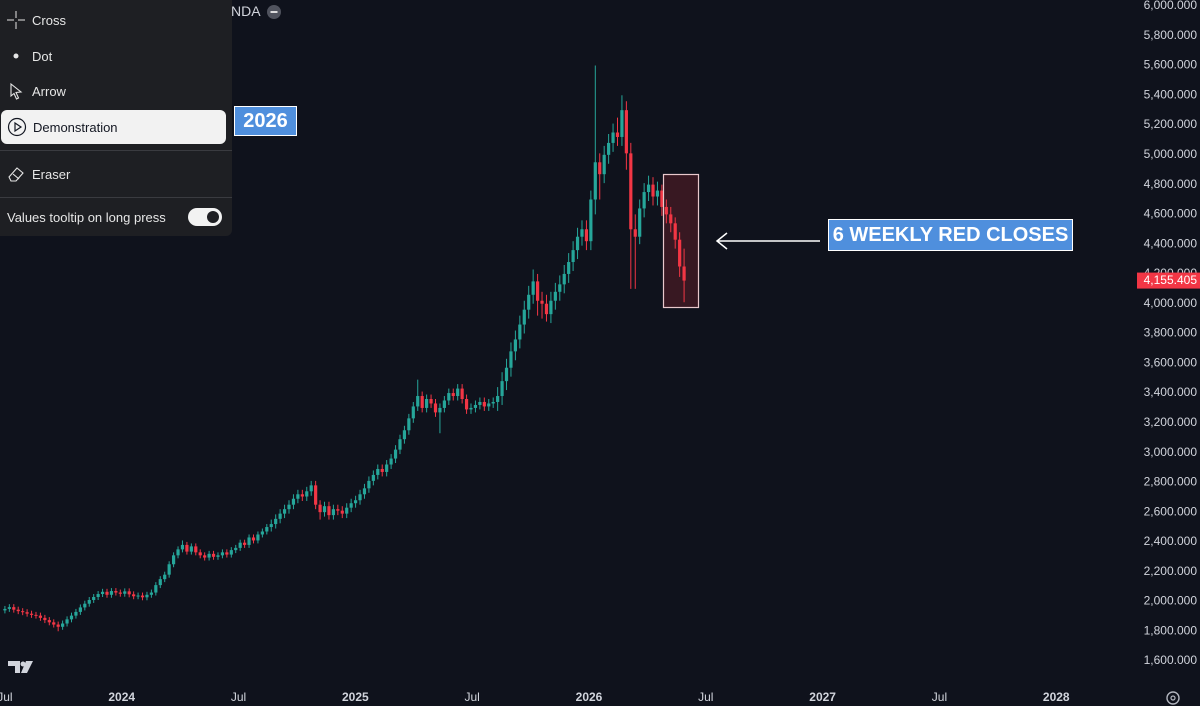  Describe the element at coordinates (116, 197) in the screenshot. I see `separator` at that location.